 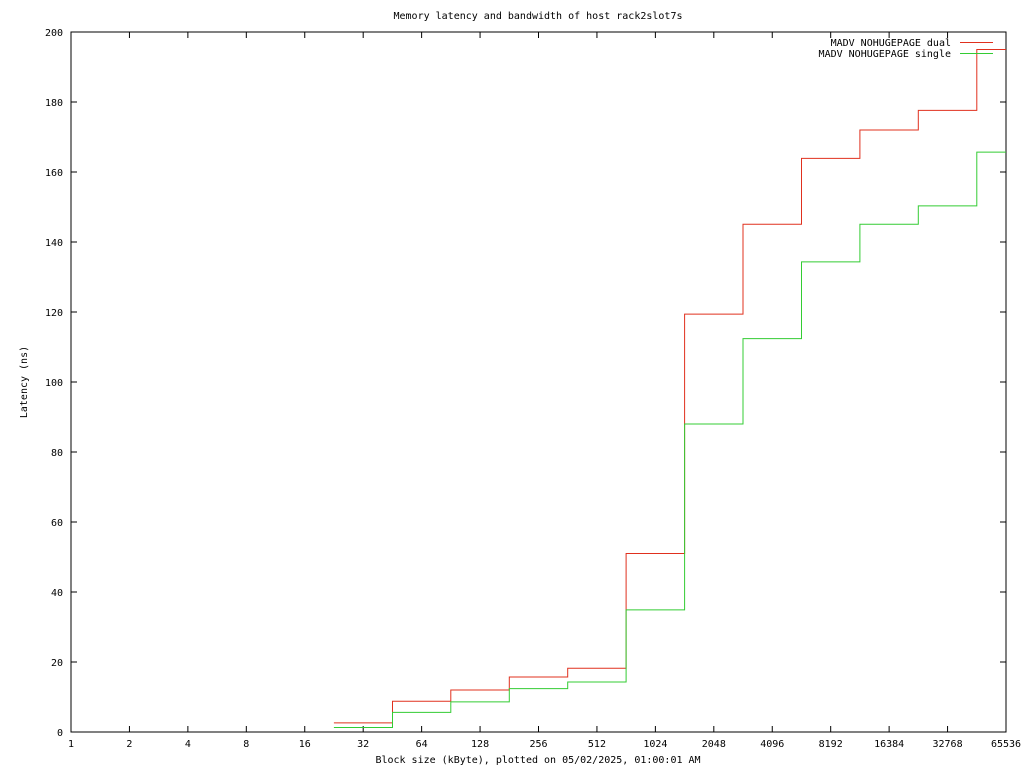 What do you see at coordinates (54, 173) in the screenshot?
I see `y-tick-label: 160` at bounding box center [54, 173].